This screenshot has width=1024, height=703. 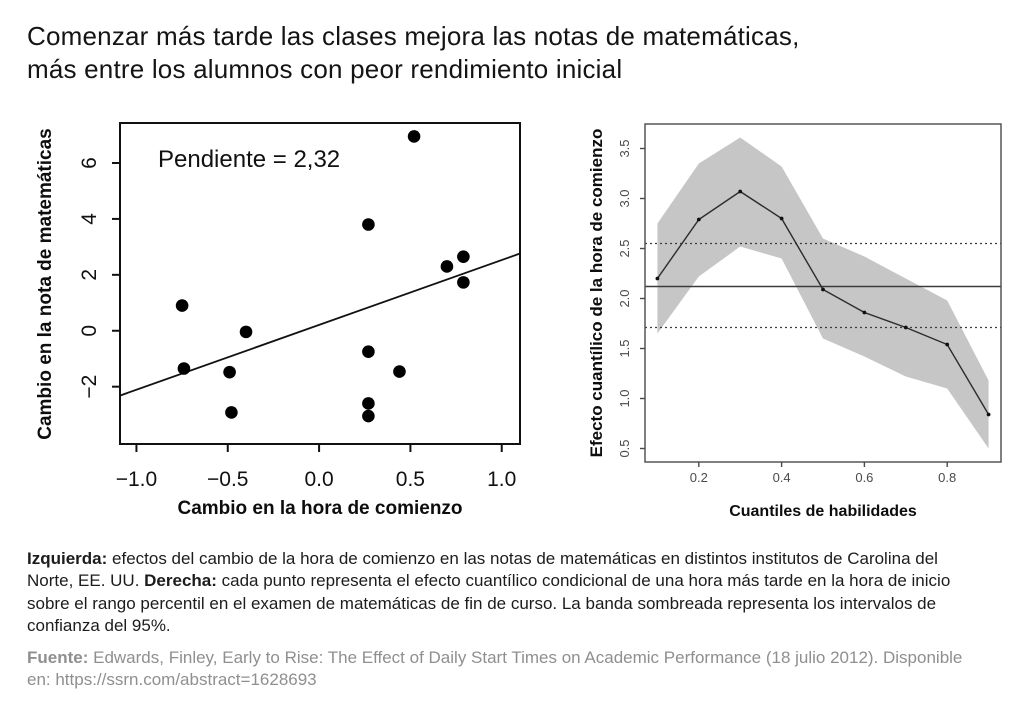 What do you see at coordinates (58, 657) in the screenshot?
I see `caption-lead-in: Fuente:` at bounding box center [58, 657].